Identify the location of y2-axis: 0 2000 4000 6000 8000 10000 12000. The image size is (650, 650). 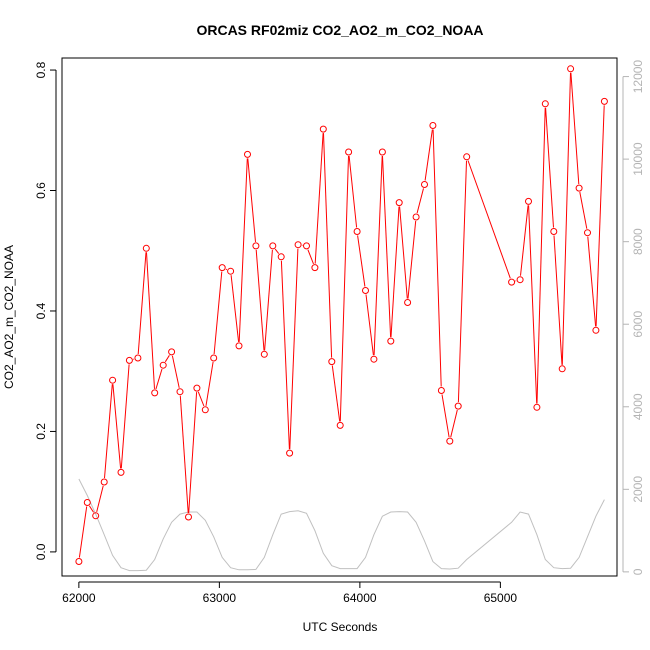
(633, 317).